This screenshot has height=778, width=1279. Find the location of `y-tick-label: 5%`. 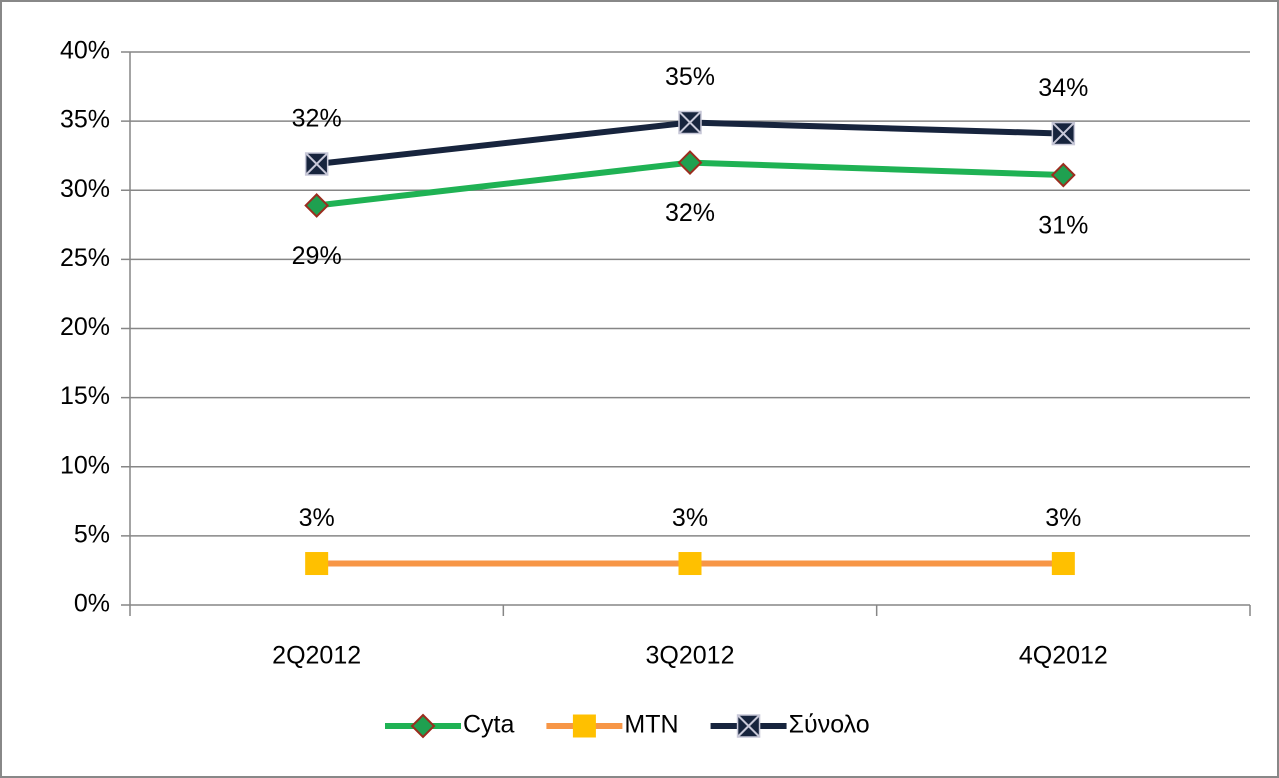

y-tick-label: 5% is located at coordinates (92, 534).